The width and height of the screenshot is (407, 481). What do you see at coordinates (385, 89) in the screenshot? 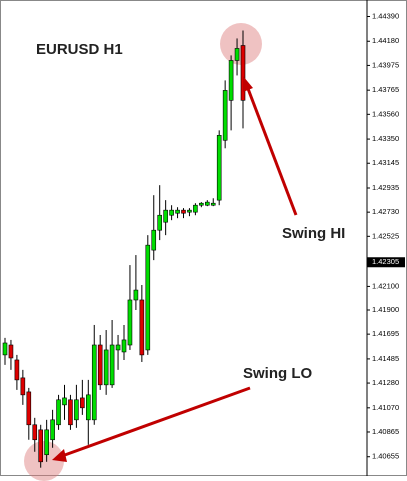
I see `y-tick-label: 1.43765` at bounding box center [385, 89].